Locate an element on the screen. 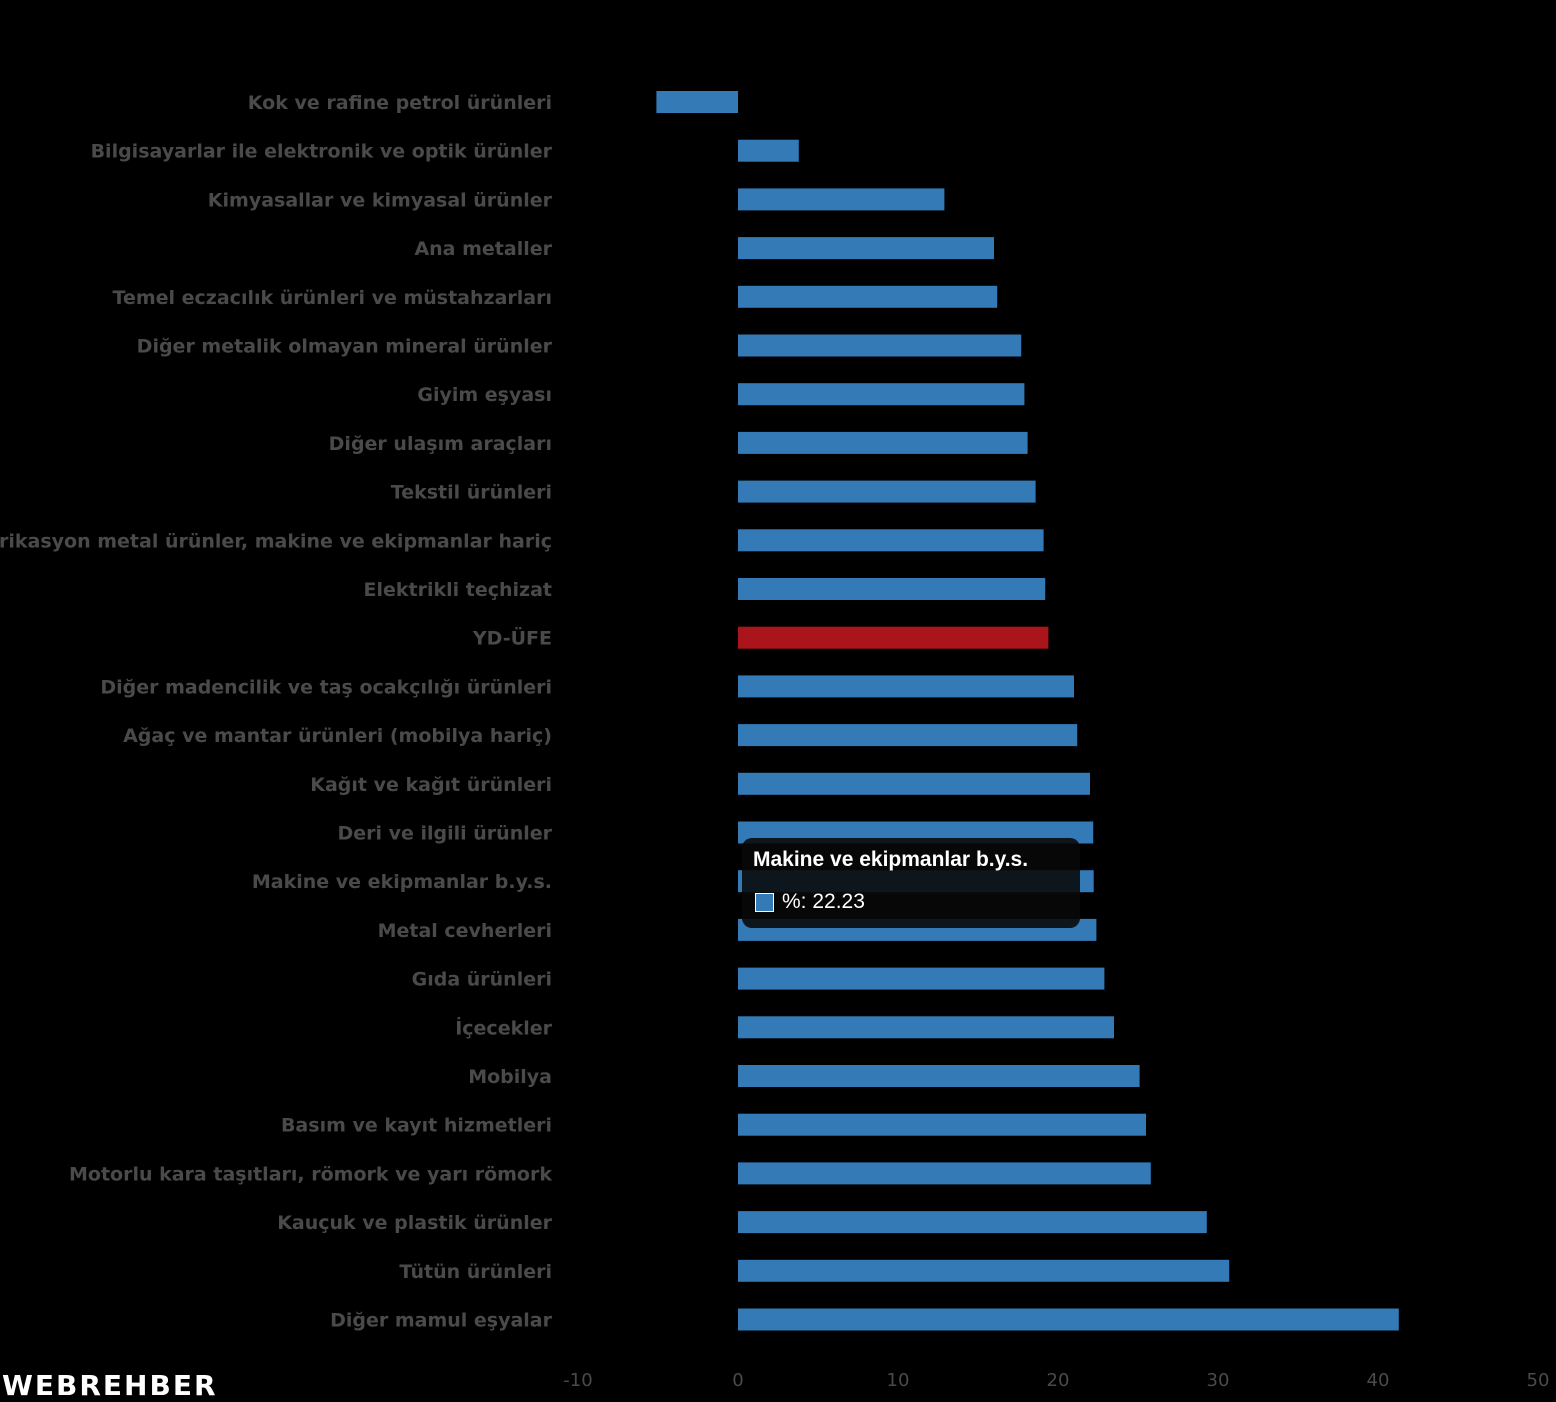 This screenshot has width=1556, height=1402. category-label: Mobilya is located at coordinates (510, 1077).